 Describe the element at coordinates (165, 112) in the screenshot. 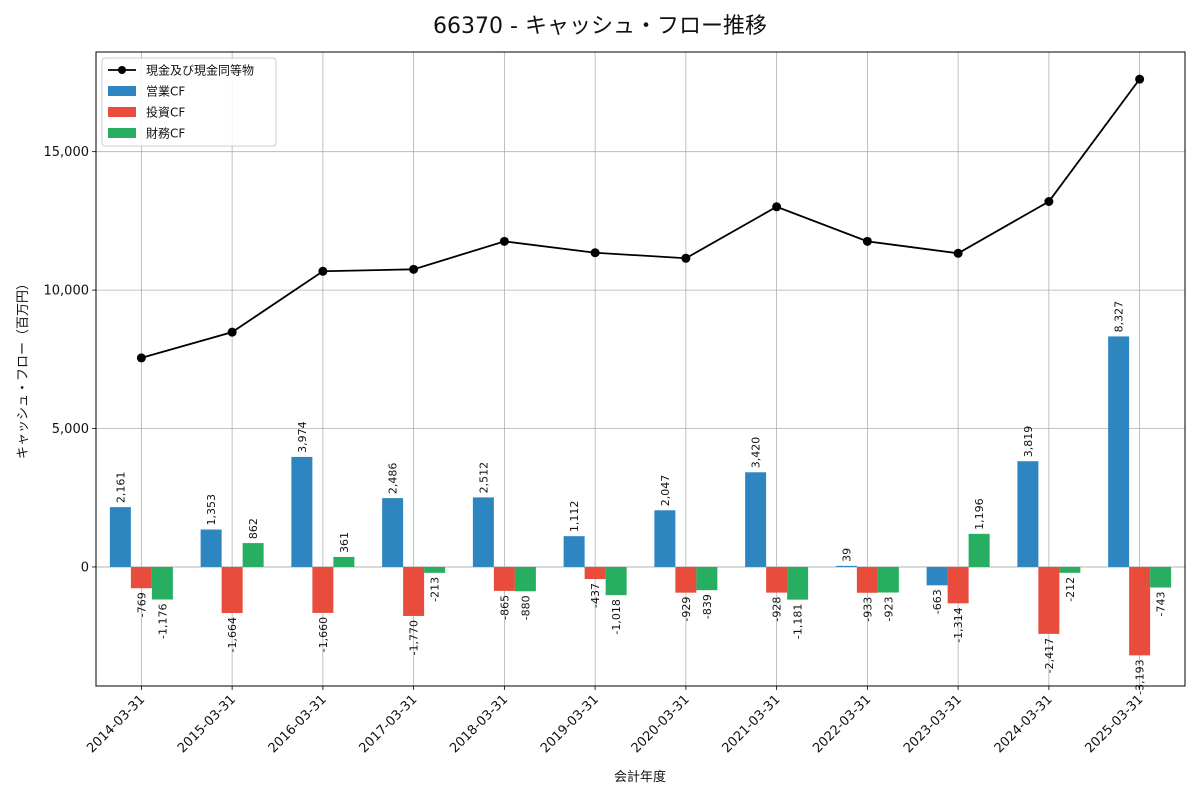

I see `legend-entry-label: 投資CF` at that location.